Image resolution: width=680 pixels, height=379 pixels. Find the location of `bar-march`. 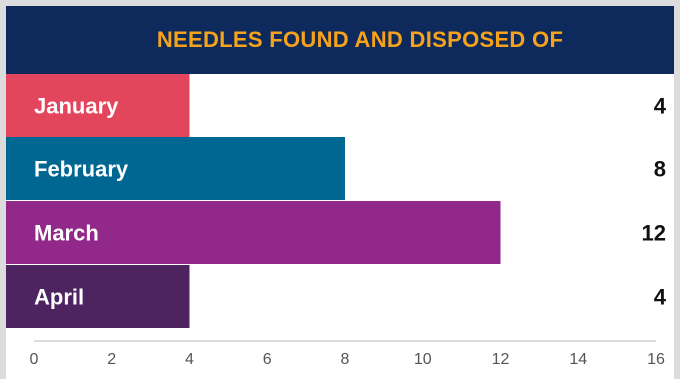

bar-march is located at coordinates (253, 232).